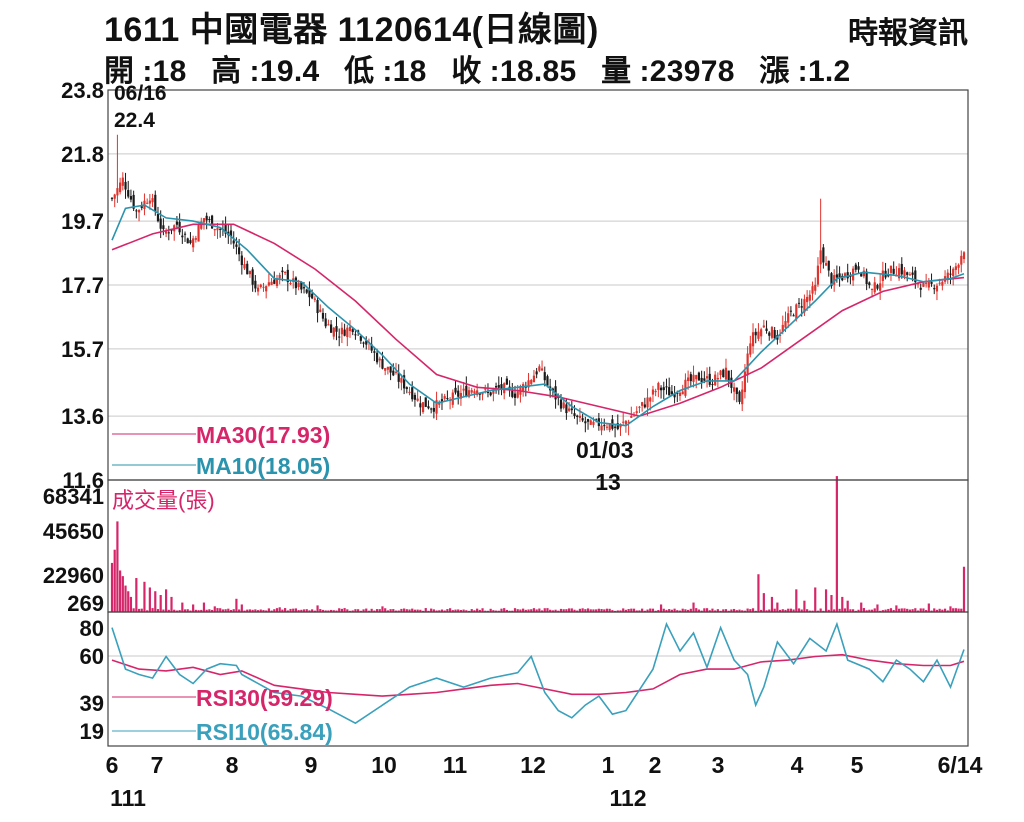  I want to click on rsi10-line, so click(538, 673).